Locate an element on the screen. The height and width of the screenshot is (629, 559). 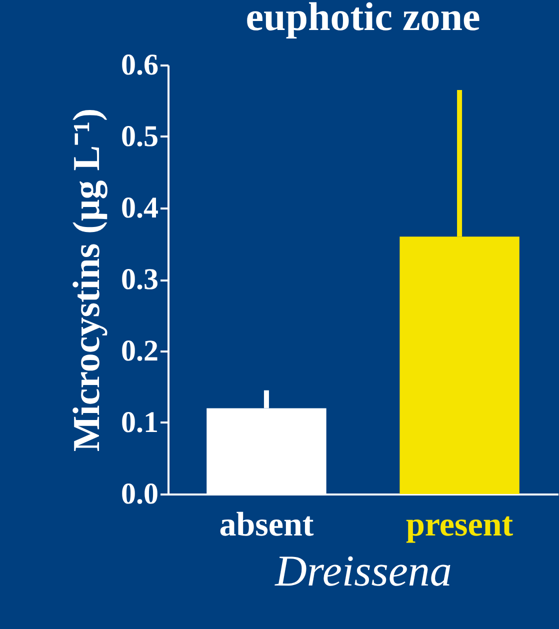
y-tick-label: 0.3 is located at coordinates (139, 279).